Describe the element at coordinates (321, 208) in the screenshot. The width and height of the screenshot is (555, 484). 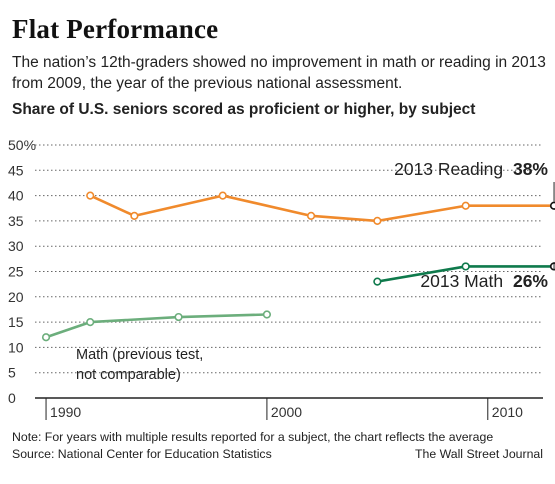
I see `reading-series-line` at that location.